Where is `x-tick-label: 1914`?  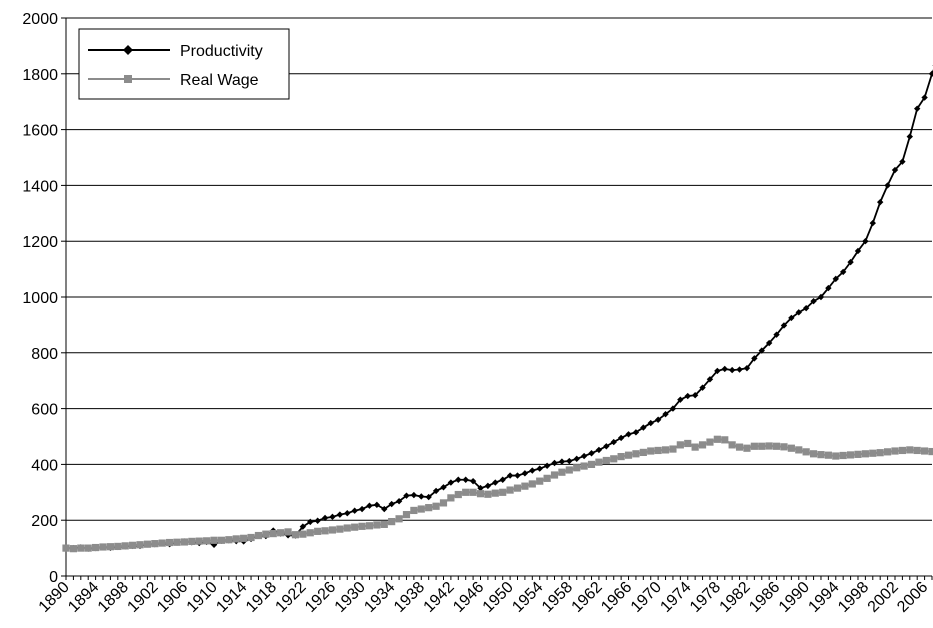
x-tick-label: 1914 is located at coordinates (231, 597).